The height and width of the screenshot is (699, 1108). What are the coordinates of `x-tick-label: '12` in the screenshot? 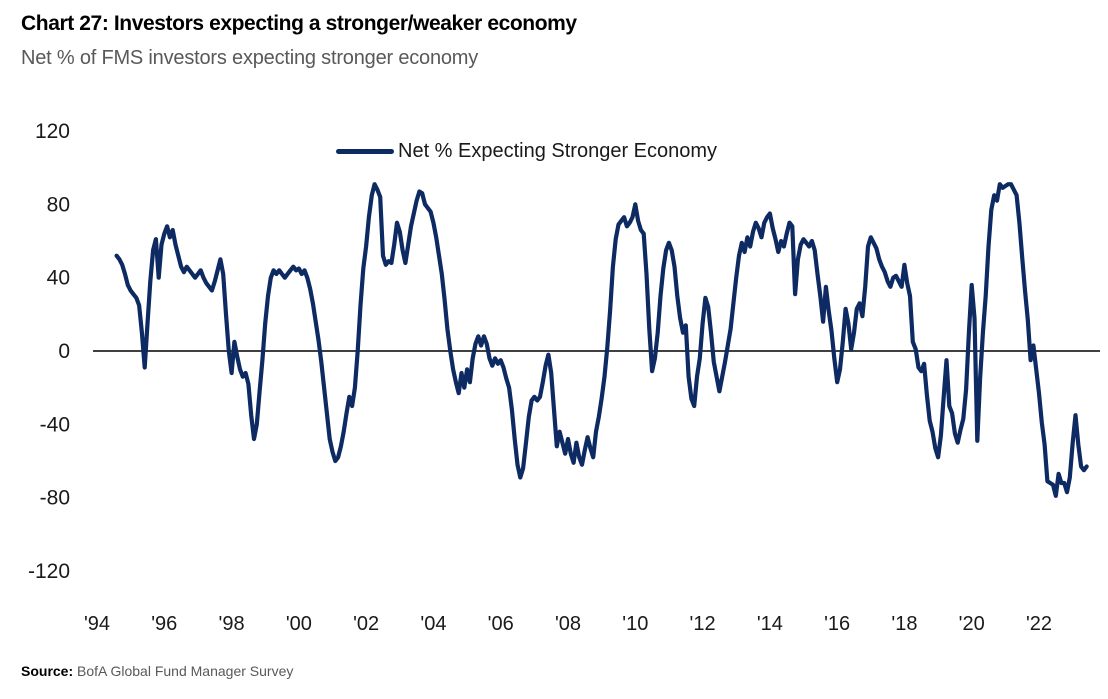 It's located at (703, 624).